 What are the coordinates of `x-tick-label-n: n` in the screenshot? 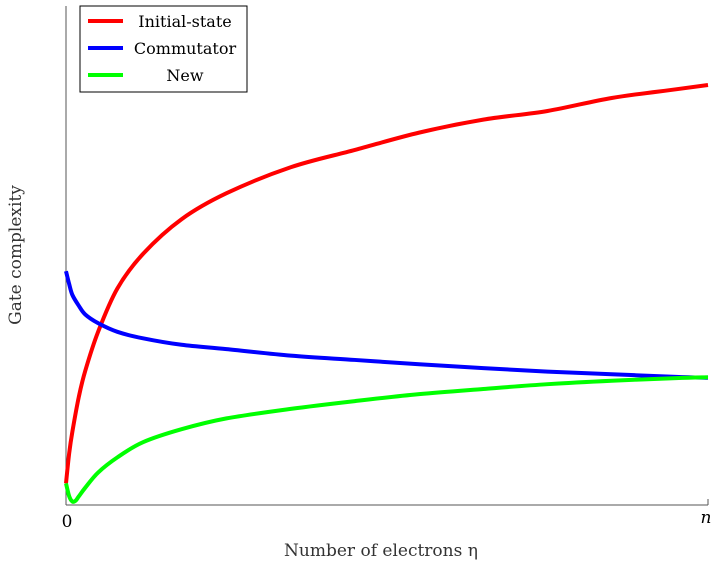 It's located at (706, 518).